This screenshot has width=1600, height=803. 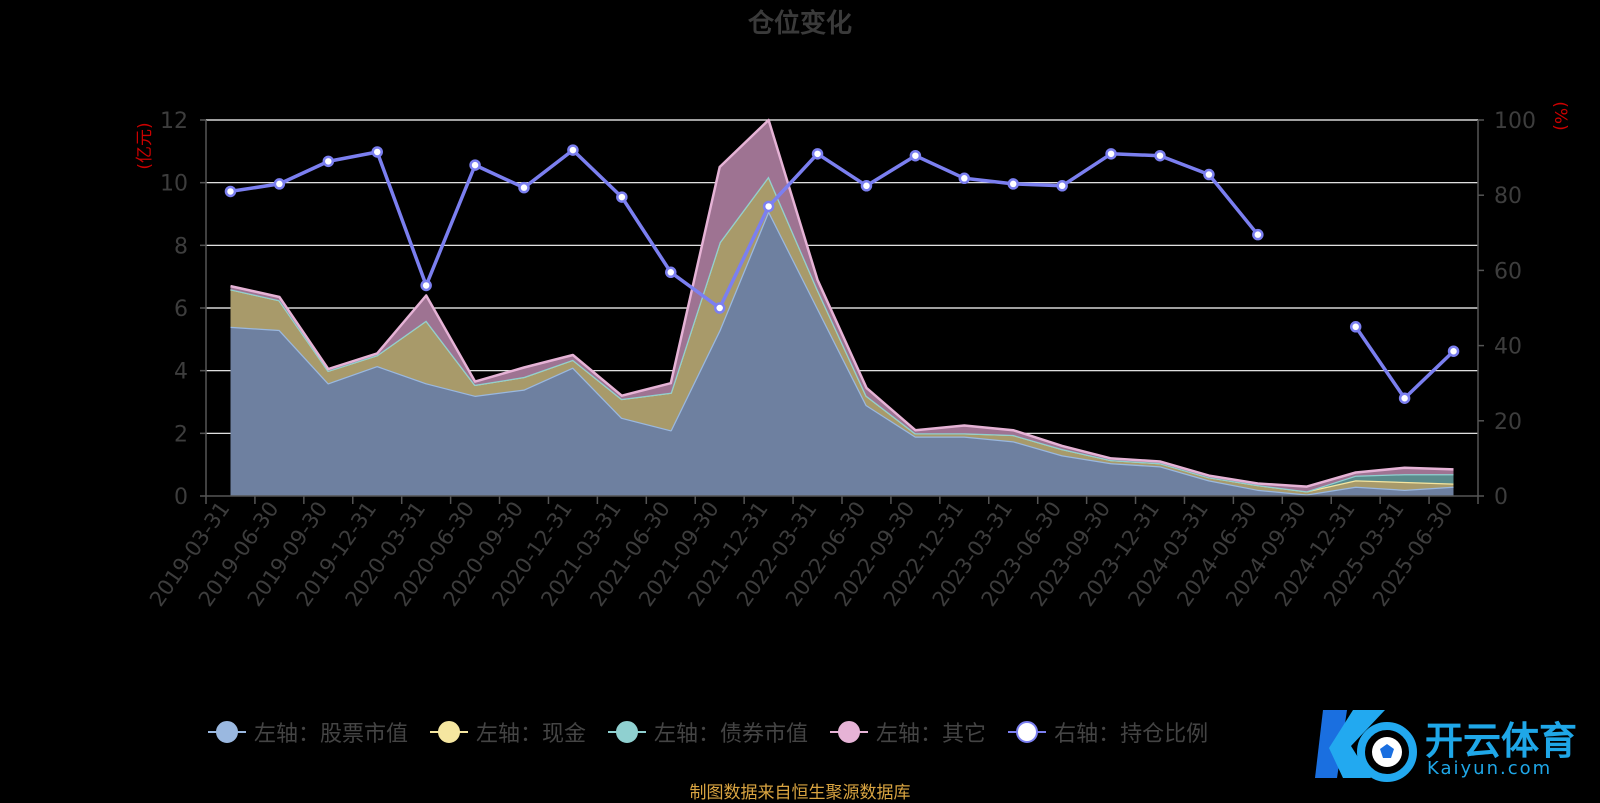 I want to click on watermark-logo: 开云体育 Kaiyun.com, so click(x=1455, y=745).